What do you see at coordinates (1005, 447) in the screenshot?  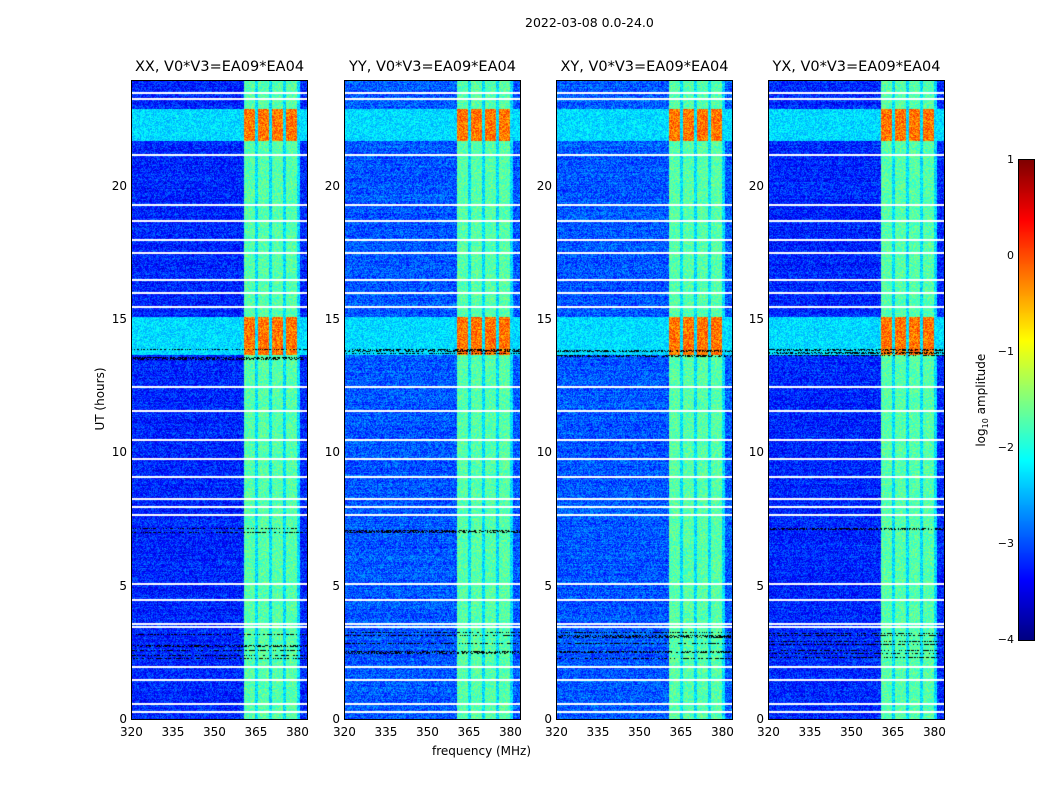 I see `colorbar-tick-label: −2` at bounding box center [1005, 447].